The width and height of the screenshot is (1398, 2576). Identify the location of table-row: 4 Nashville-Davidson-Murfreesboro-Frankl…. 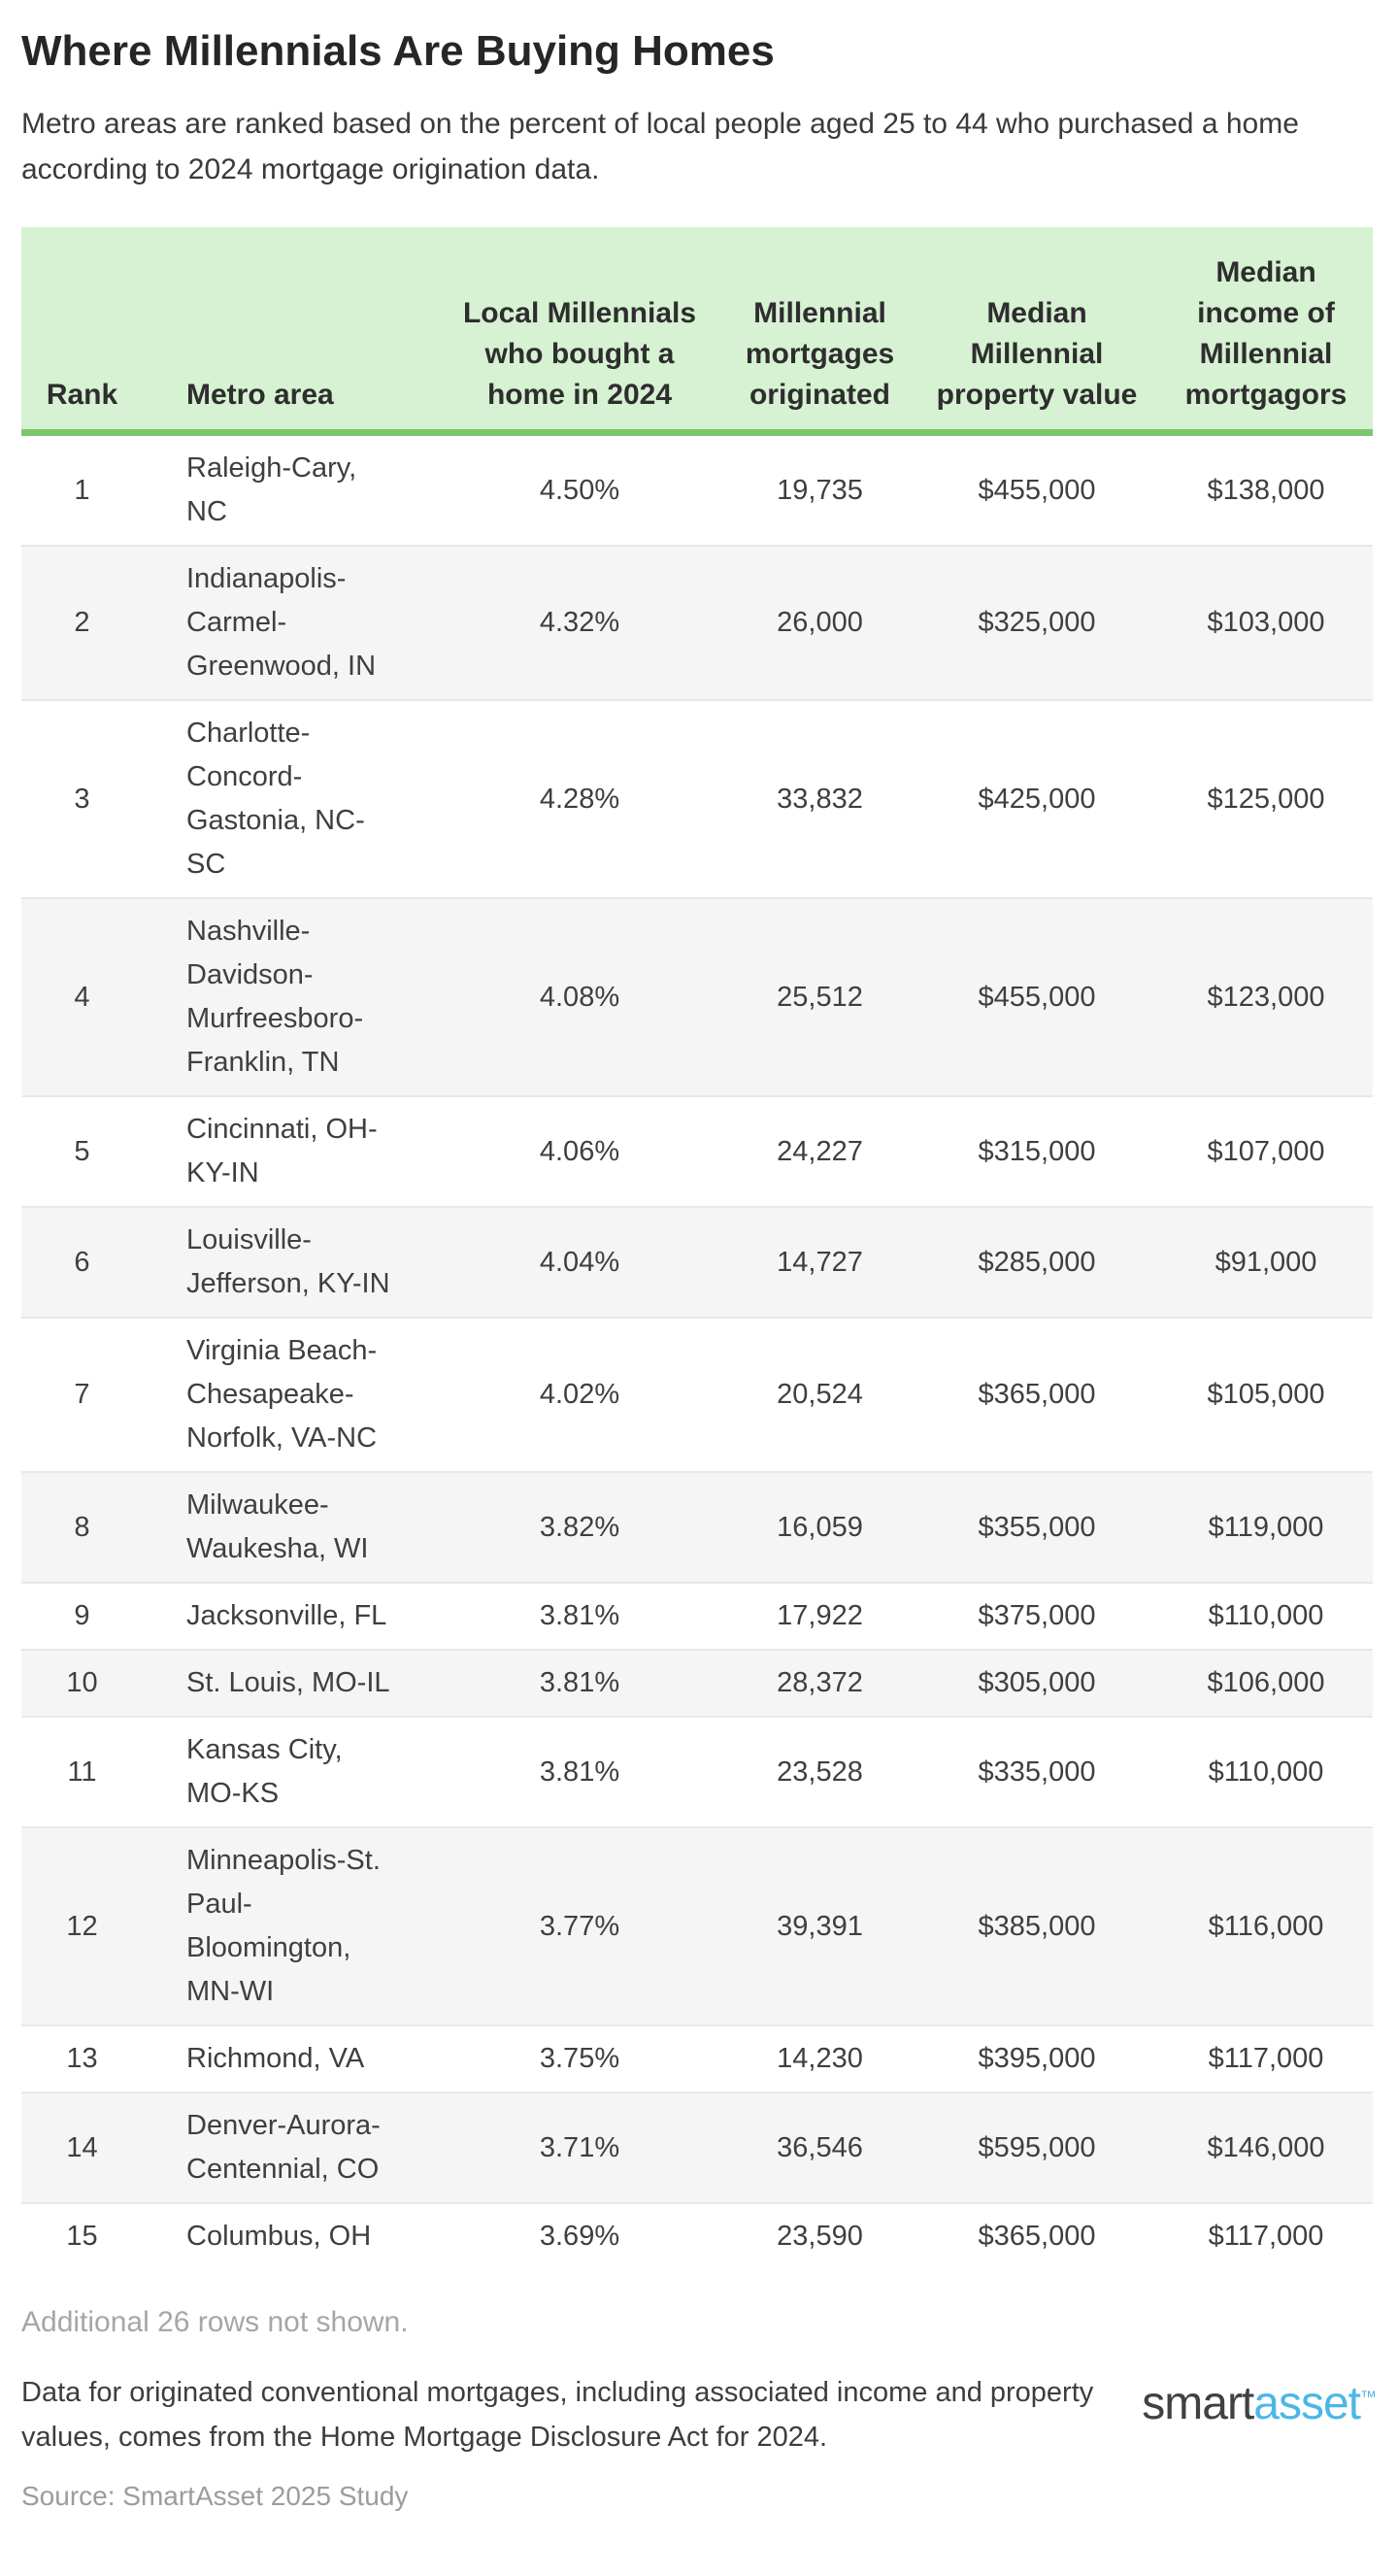
(697, 997).